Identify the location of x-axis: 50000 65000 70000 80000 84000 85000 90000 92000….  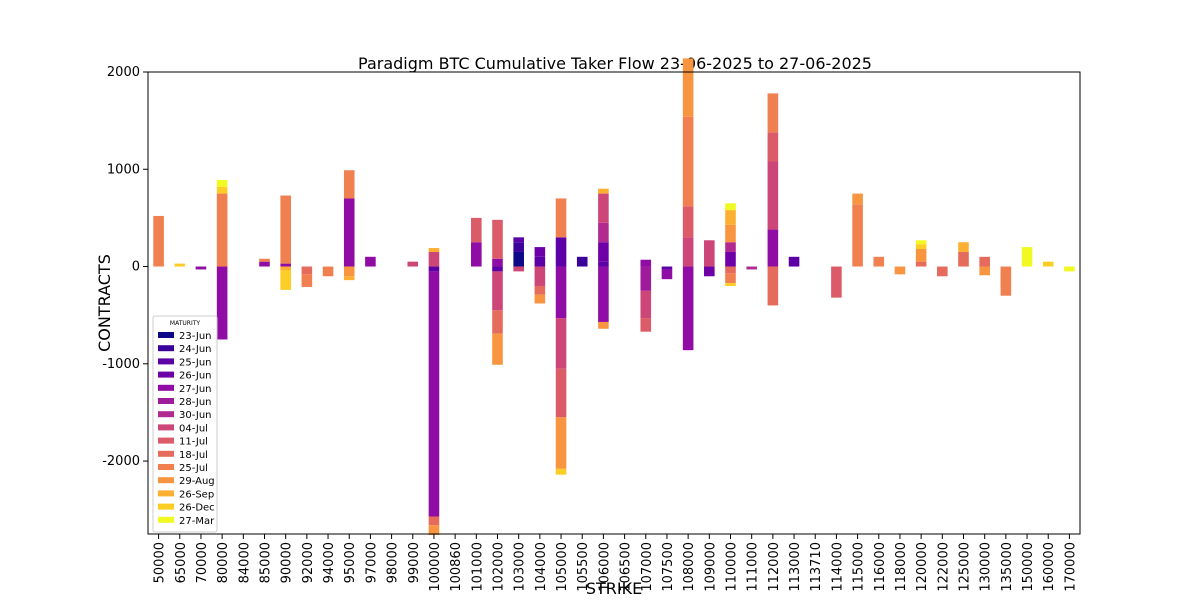
(615, 563).